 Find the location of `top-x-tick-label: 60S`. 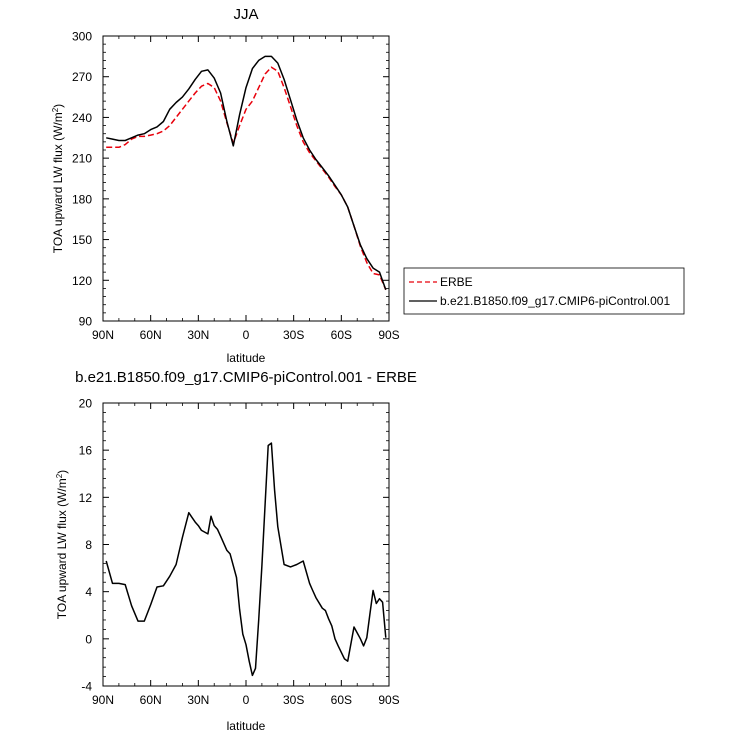

top-x-tick-label: 60S is located at coordinates (341, 335).